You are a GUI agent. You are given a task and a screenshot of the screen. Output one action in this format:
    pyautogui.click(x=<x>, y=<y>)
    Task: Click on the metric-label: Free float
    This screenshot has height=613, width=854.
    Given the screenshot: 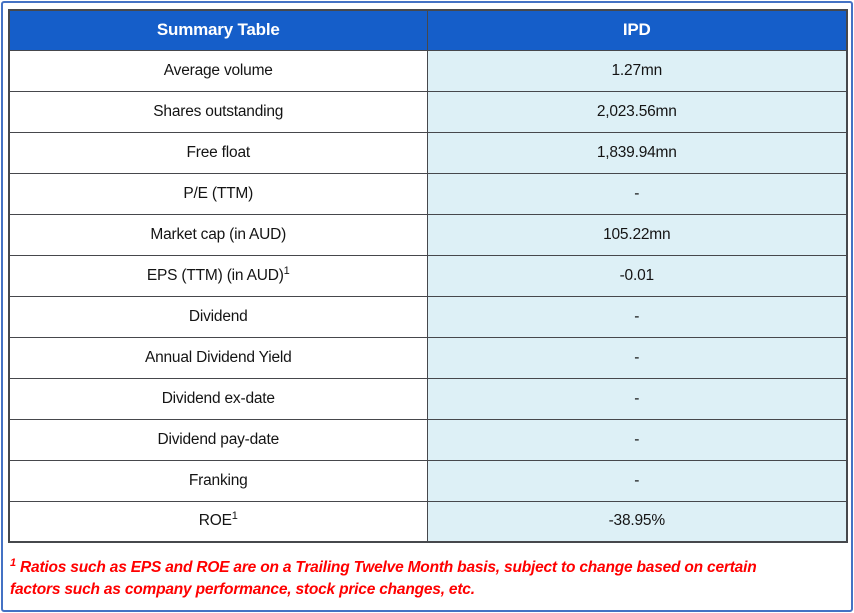 What is the action you would take?
    pyautogui.click(x=218, y=152)
    